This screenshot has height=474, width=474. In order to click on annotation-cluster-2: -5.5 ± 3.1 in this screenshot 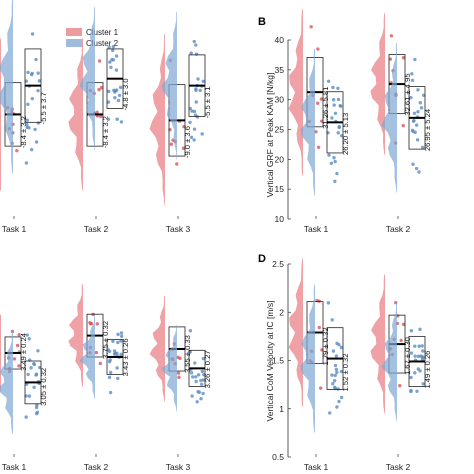, I will do `click(207, 102)`.